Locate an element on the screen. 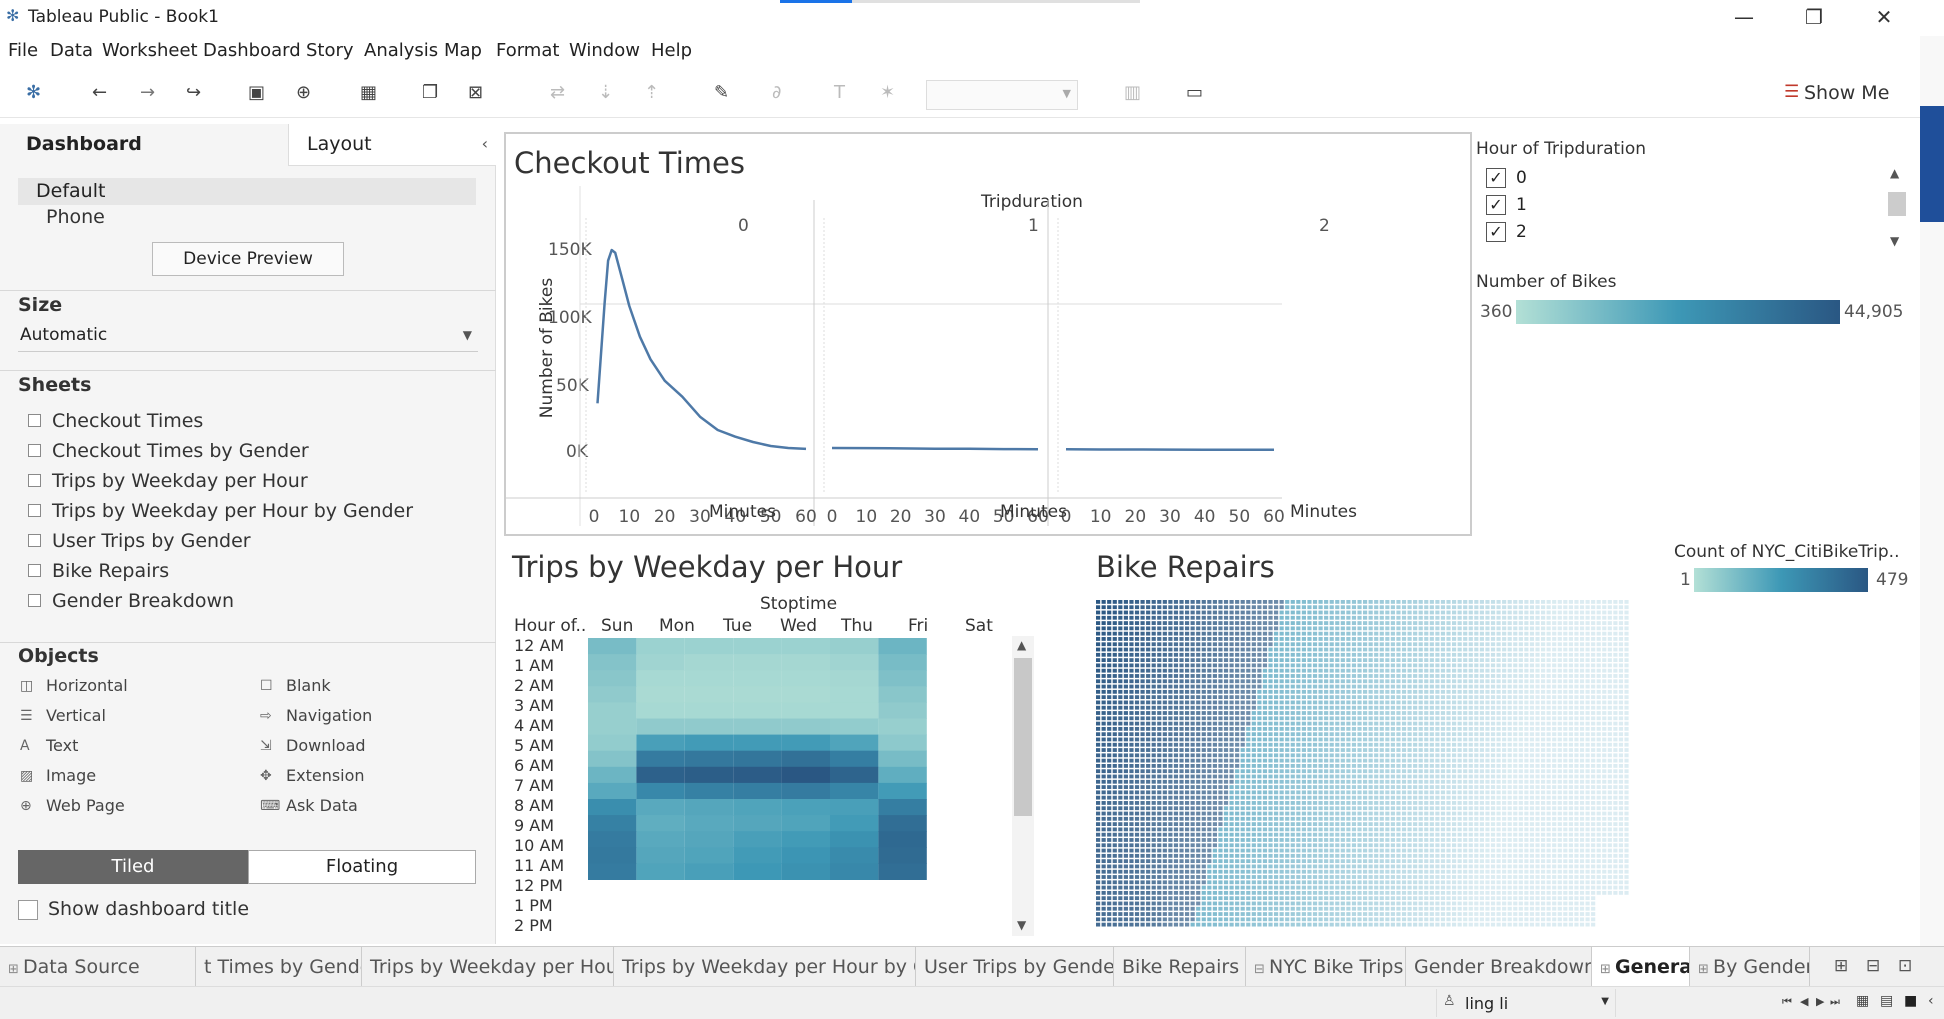  tiled-toggle: Tiled is located at coordinates (133, 867).